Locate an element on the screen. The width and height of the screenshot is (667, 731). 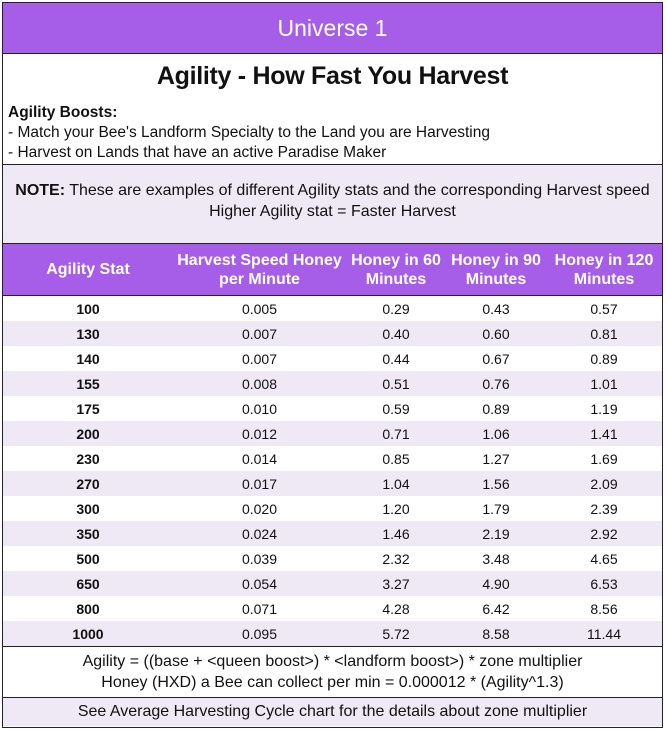
cell-honey-90: 0.89 is located at coordinates (496, 408).